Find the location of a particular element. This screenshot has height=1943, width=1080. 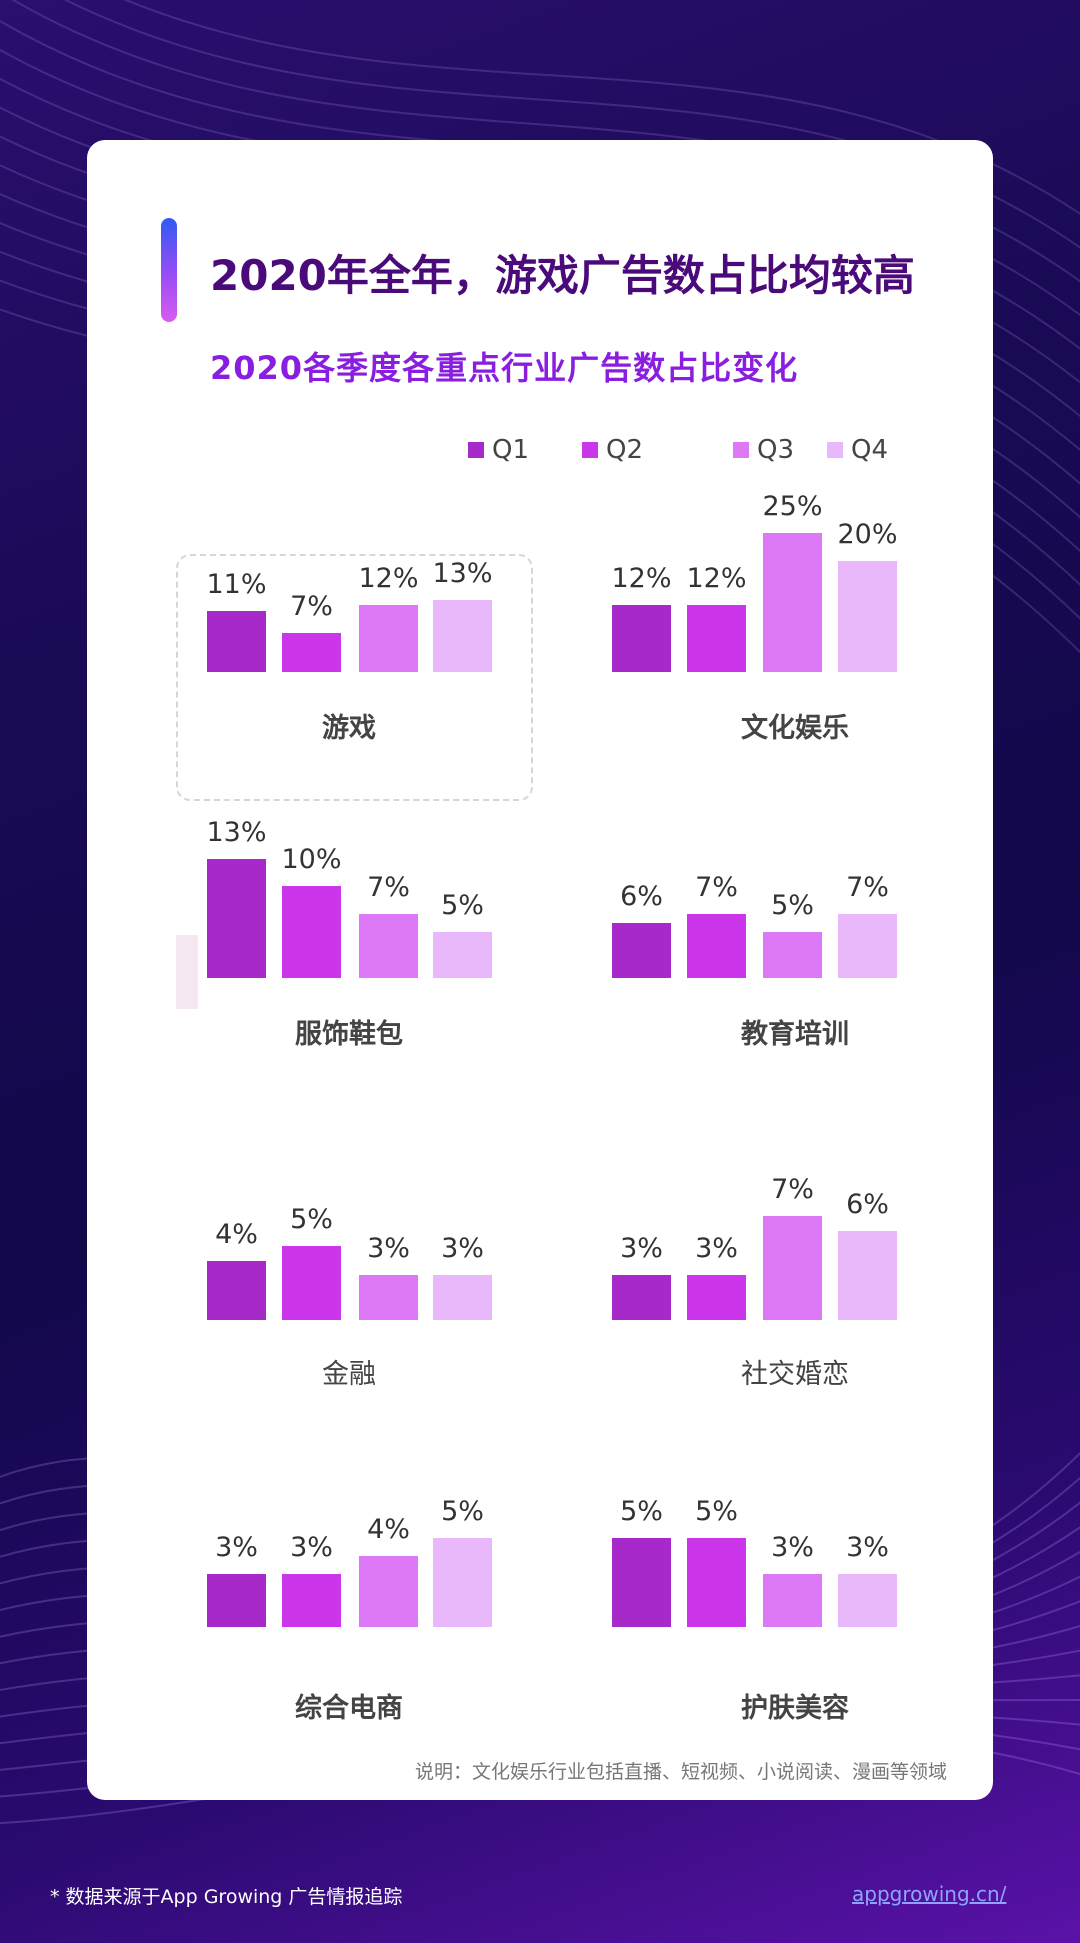

legend-item-q3: Q3 is located at coordinates (763, 450).